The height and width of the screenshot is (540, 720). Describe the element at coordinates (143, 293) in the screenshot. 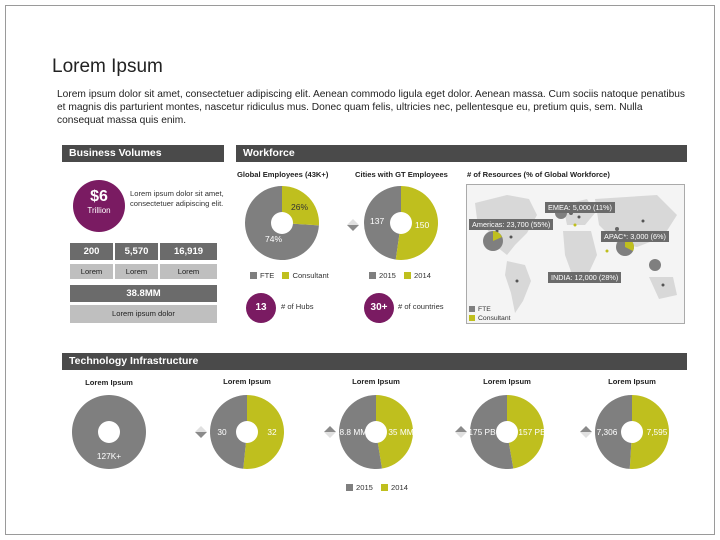

I see `total-value: 38.8MM` at that location.